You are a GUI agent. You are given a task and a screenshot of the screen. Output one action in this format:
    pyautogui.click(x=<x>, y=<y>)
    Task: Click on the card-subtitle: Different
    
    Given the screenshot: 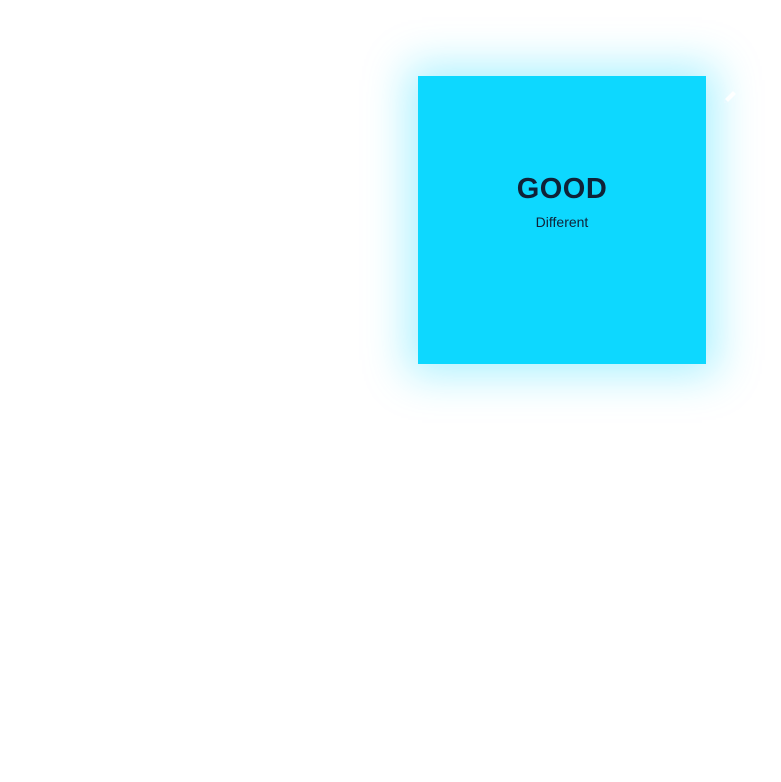 What is the action you would take?
    pyautogui.click(x=562, y=222)
    